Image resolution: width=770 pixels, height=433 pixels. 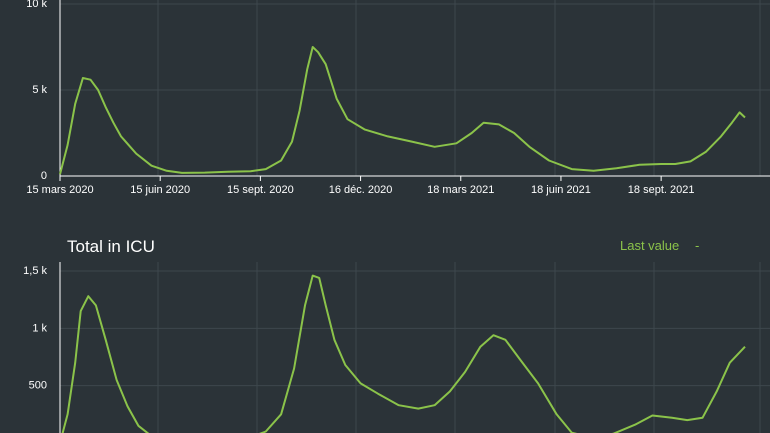 I want to click on y-tick-label: 10 k, so click(x=36, y=5).